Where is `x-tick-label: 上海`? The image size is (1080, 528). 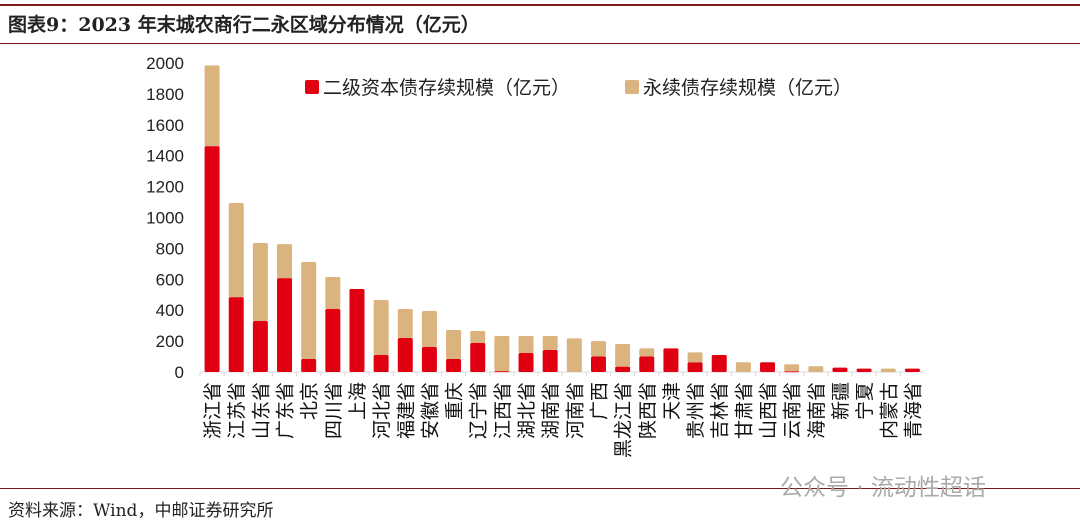 x-tick-label: 上海 is located at coordinates (358, 401).